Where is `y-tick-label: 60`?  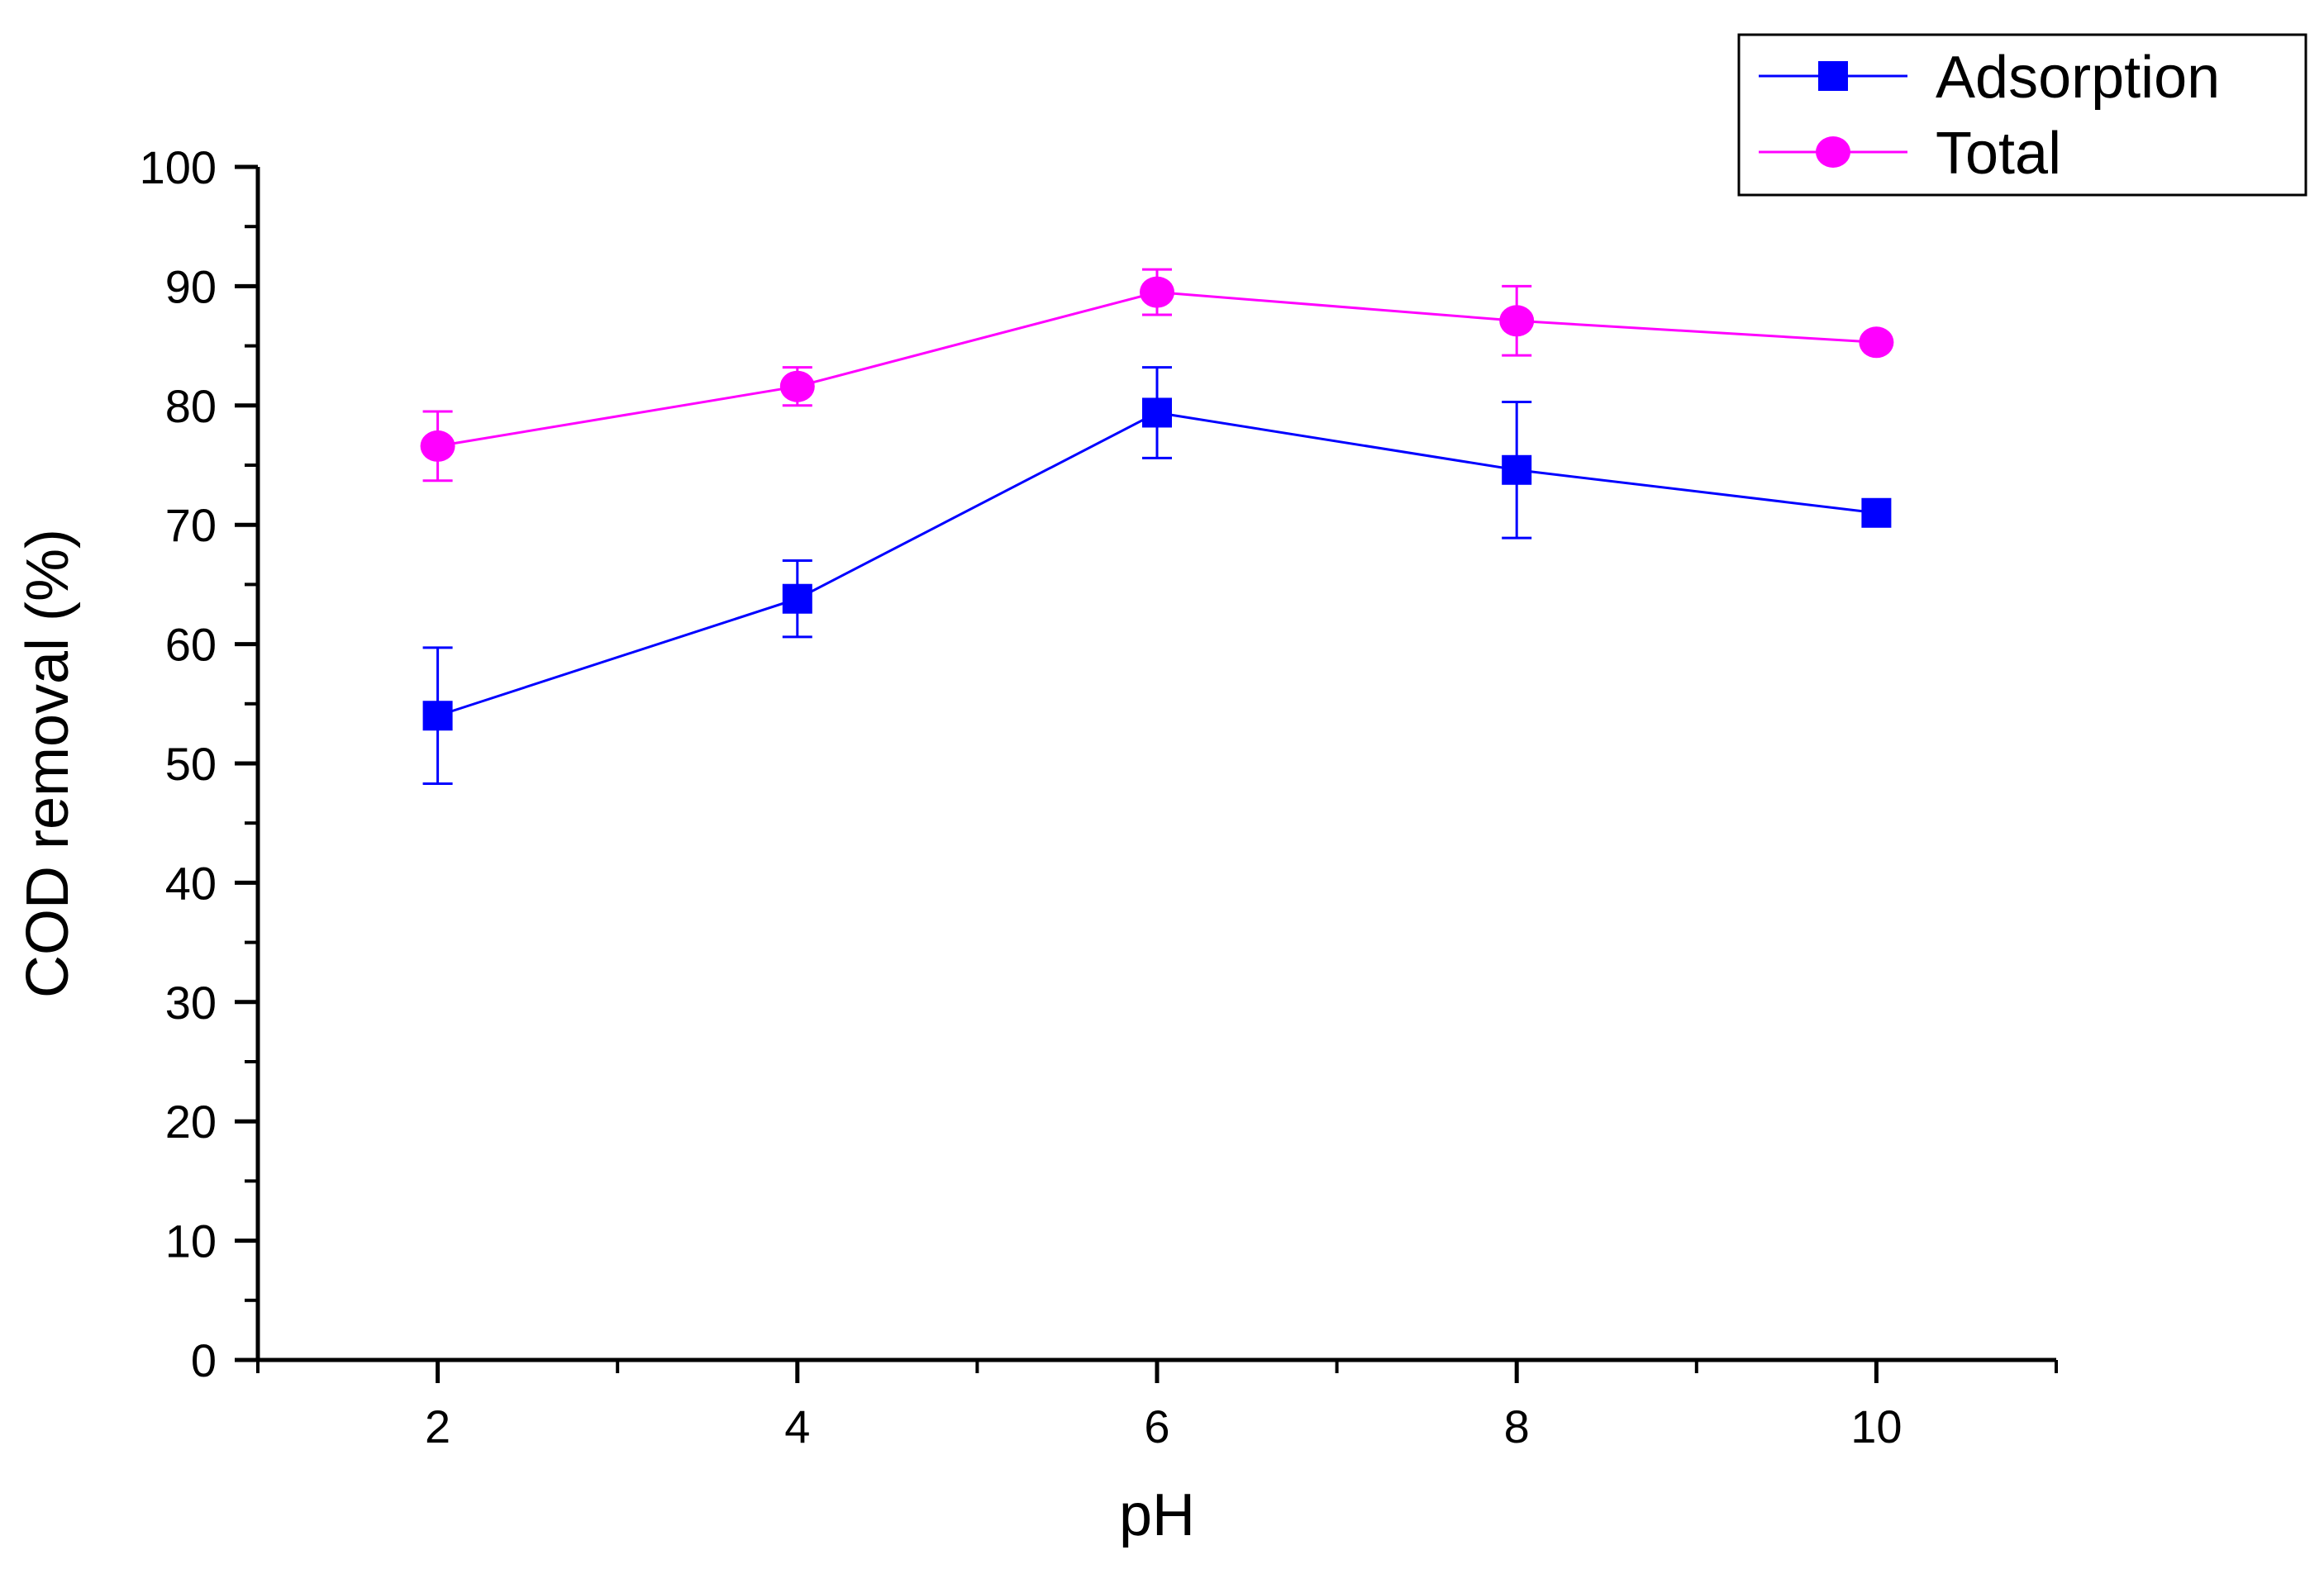 y-tick-label: 60 is located at coordinates (191, 645).